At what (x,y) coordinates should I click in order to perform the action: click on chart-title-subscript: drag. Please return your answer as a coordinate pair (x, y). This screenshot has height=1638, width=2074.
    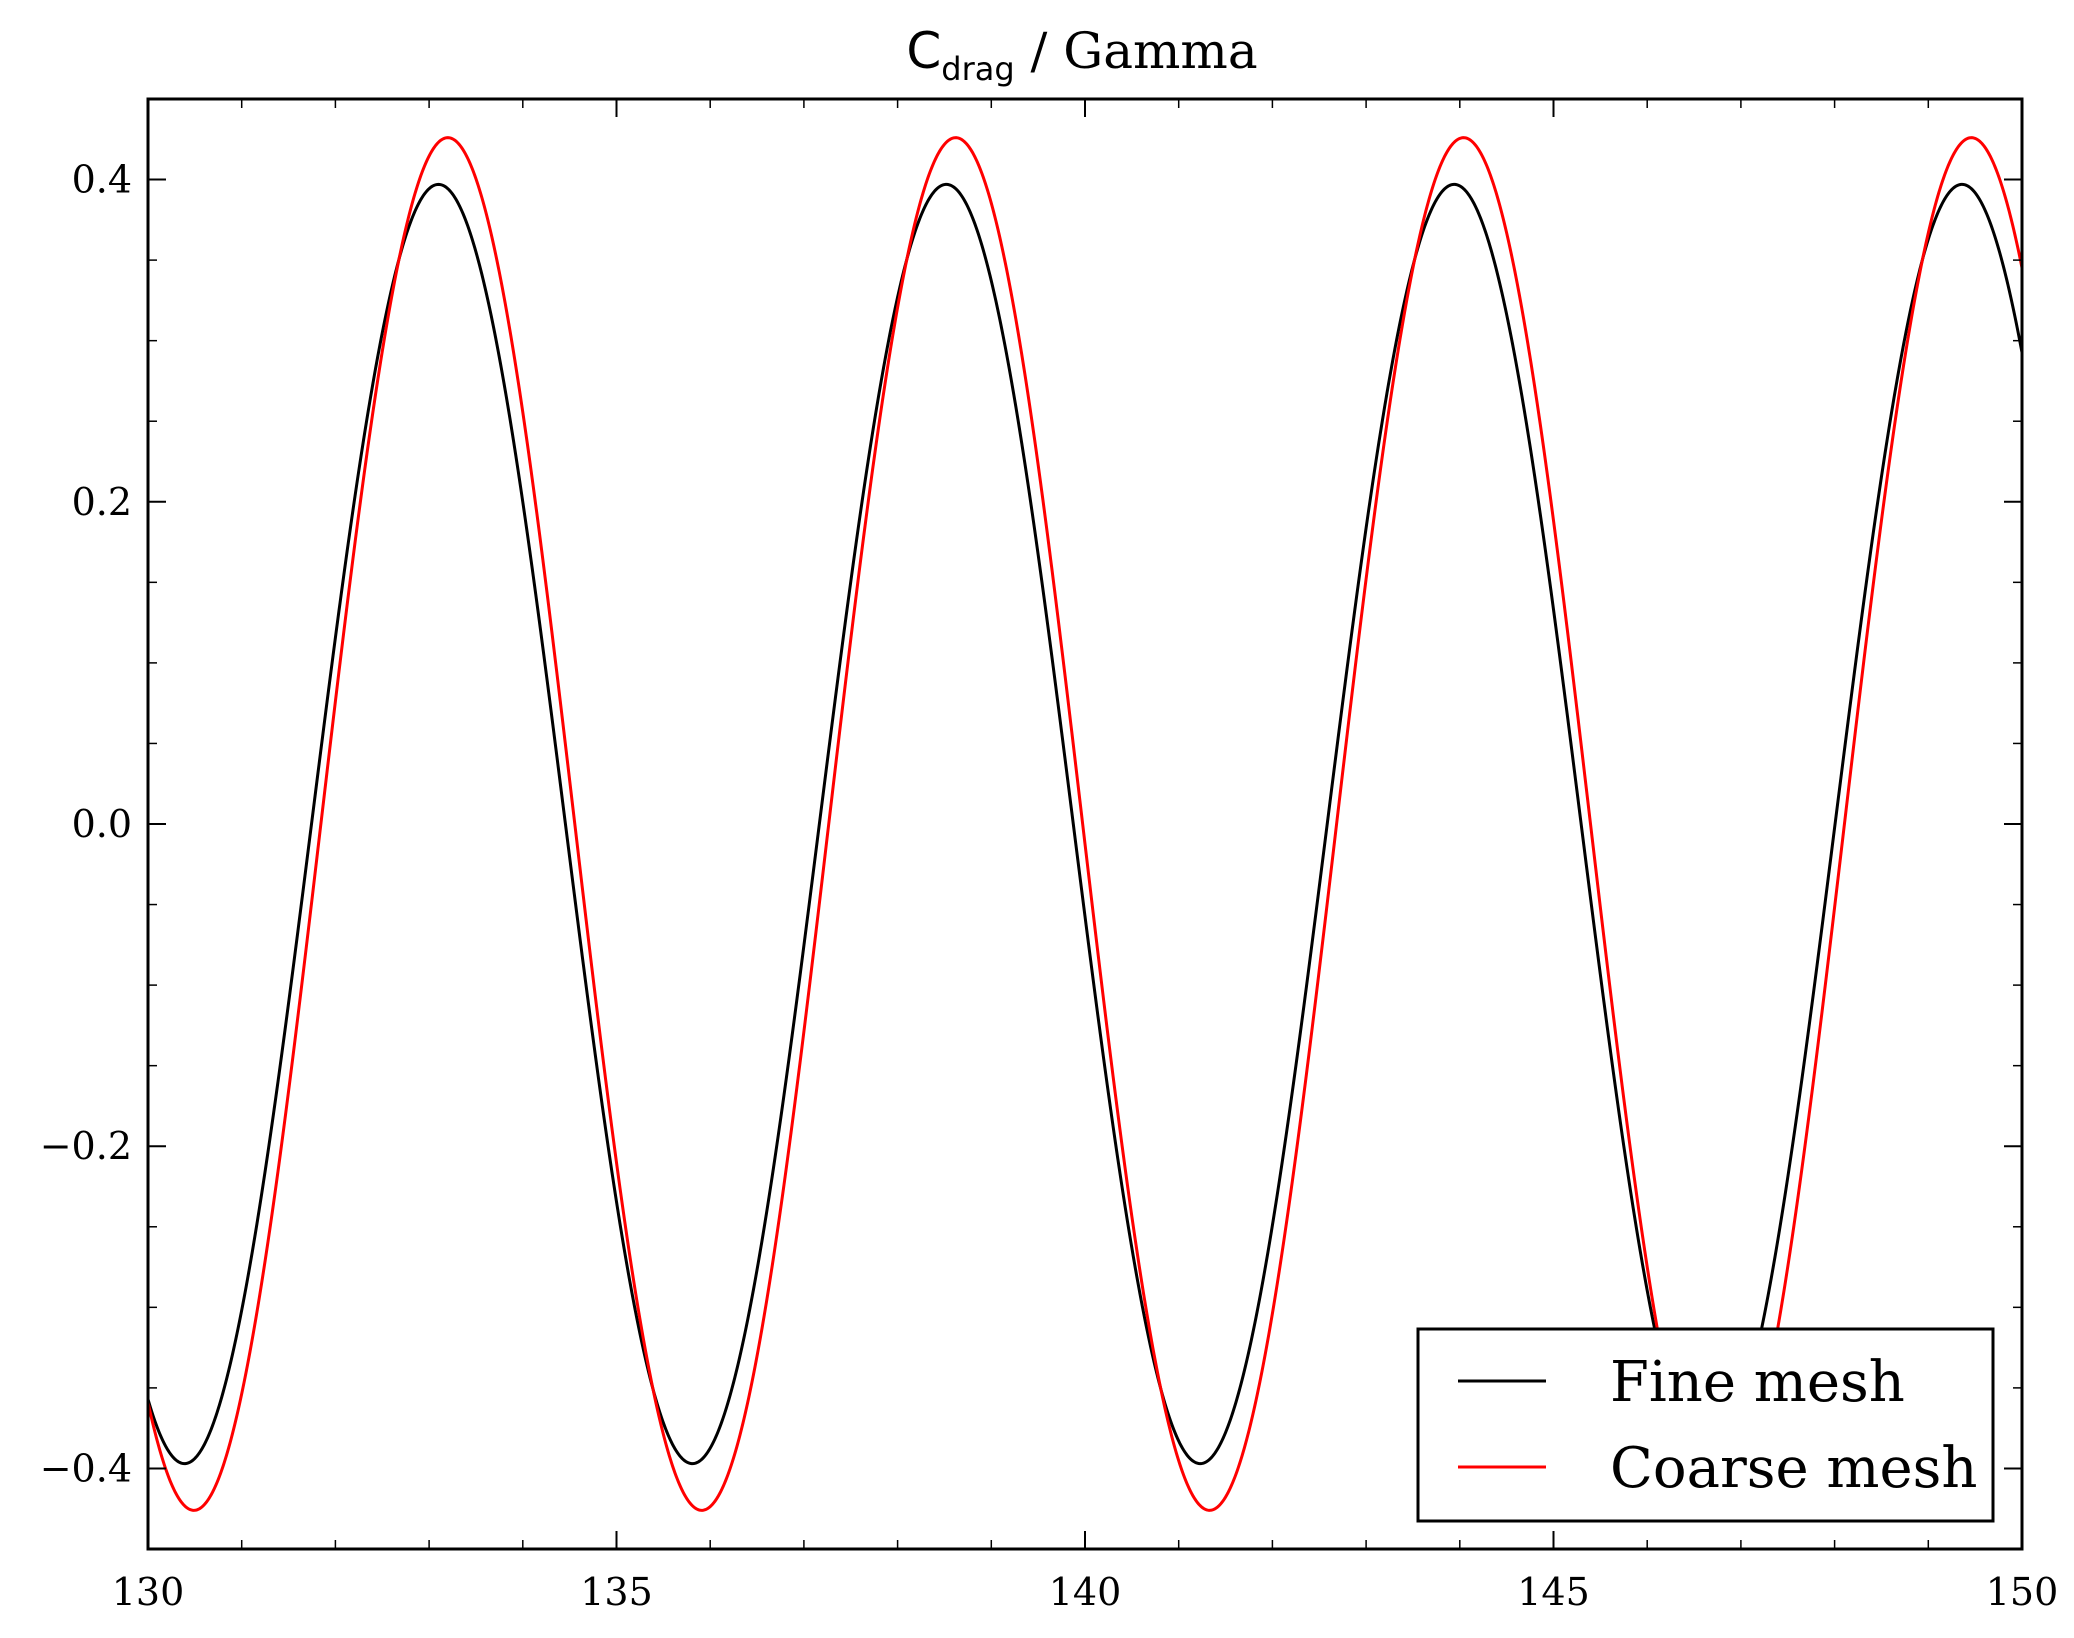
    Looking at the image, I should click on (977, 69).